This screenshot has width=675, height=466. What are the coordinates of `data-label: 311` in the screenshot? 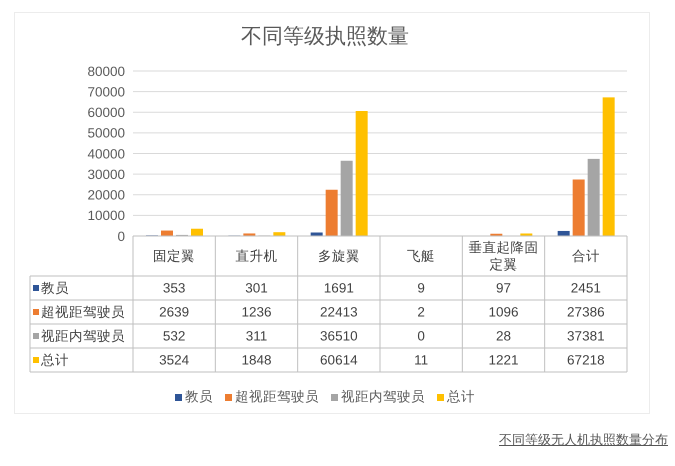 It's located at (257, 336).